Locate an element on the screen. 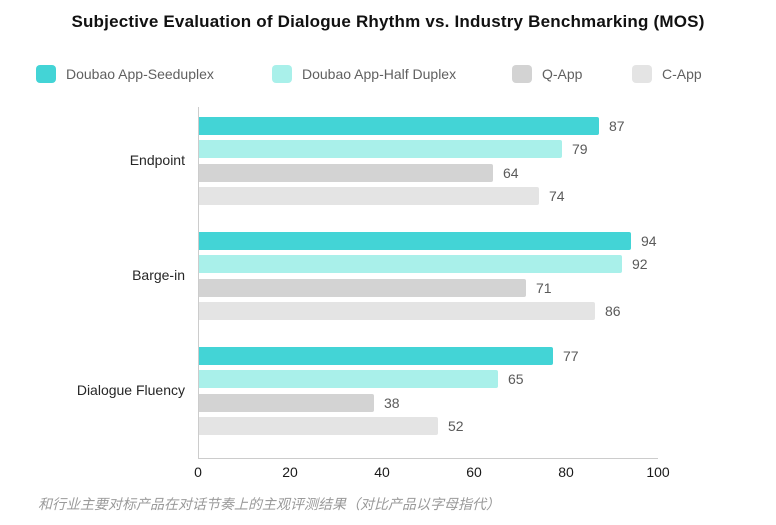 The height and width of the screenshot is (525, 776). x-axis-line is located at coordinates (428, 458).